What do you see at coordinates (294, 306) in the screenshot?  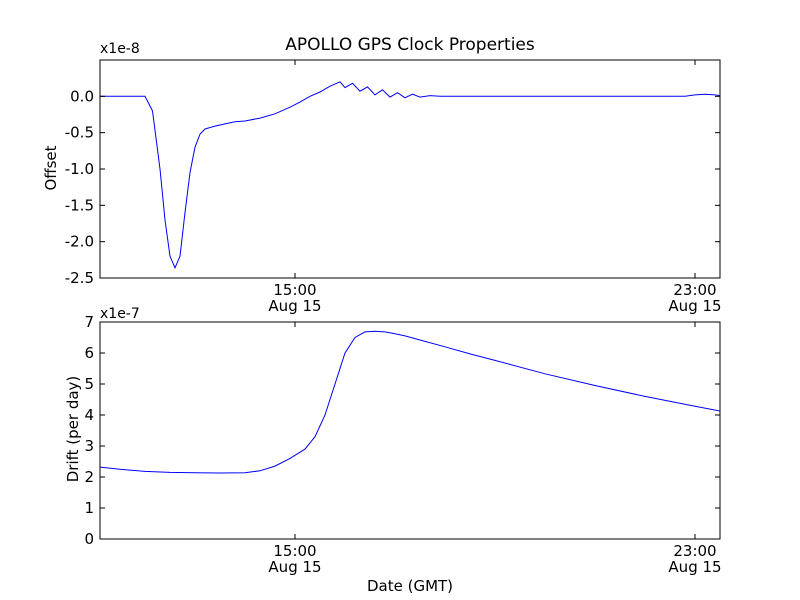 I see `offset-x-tick-date-0: Aug 15` at bounding box center [294, 306].